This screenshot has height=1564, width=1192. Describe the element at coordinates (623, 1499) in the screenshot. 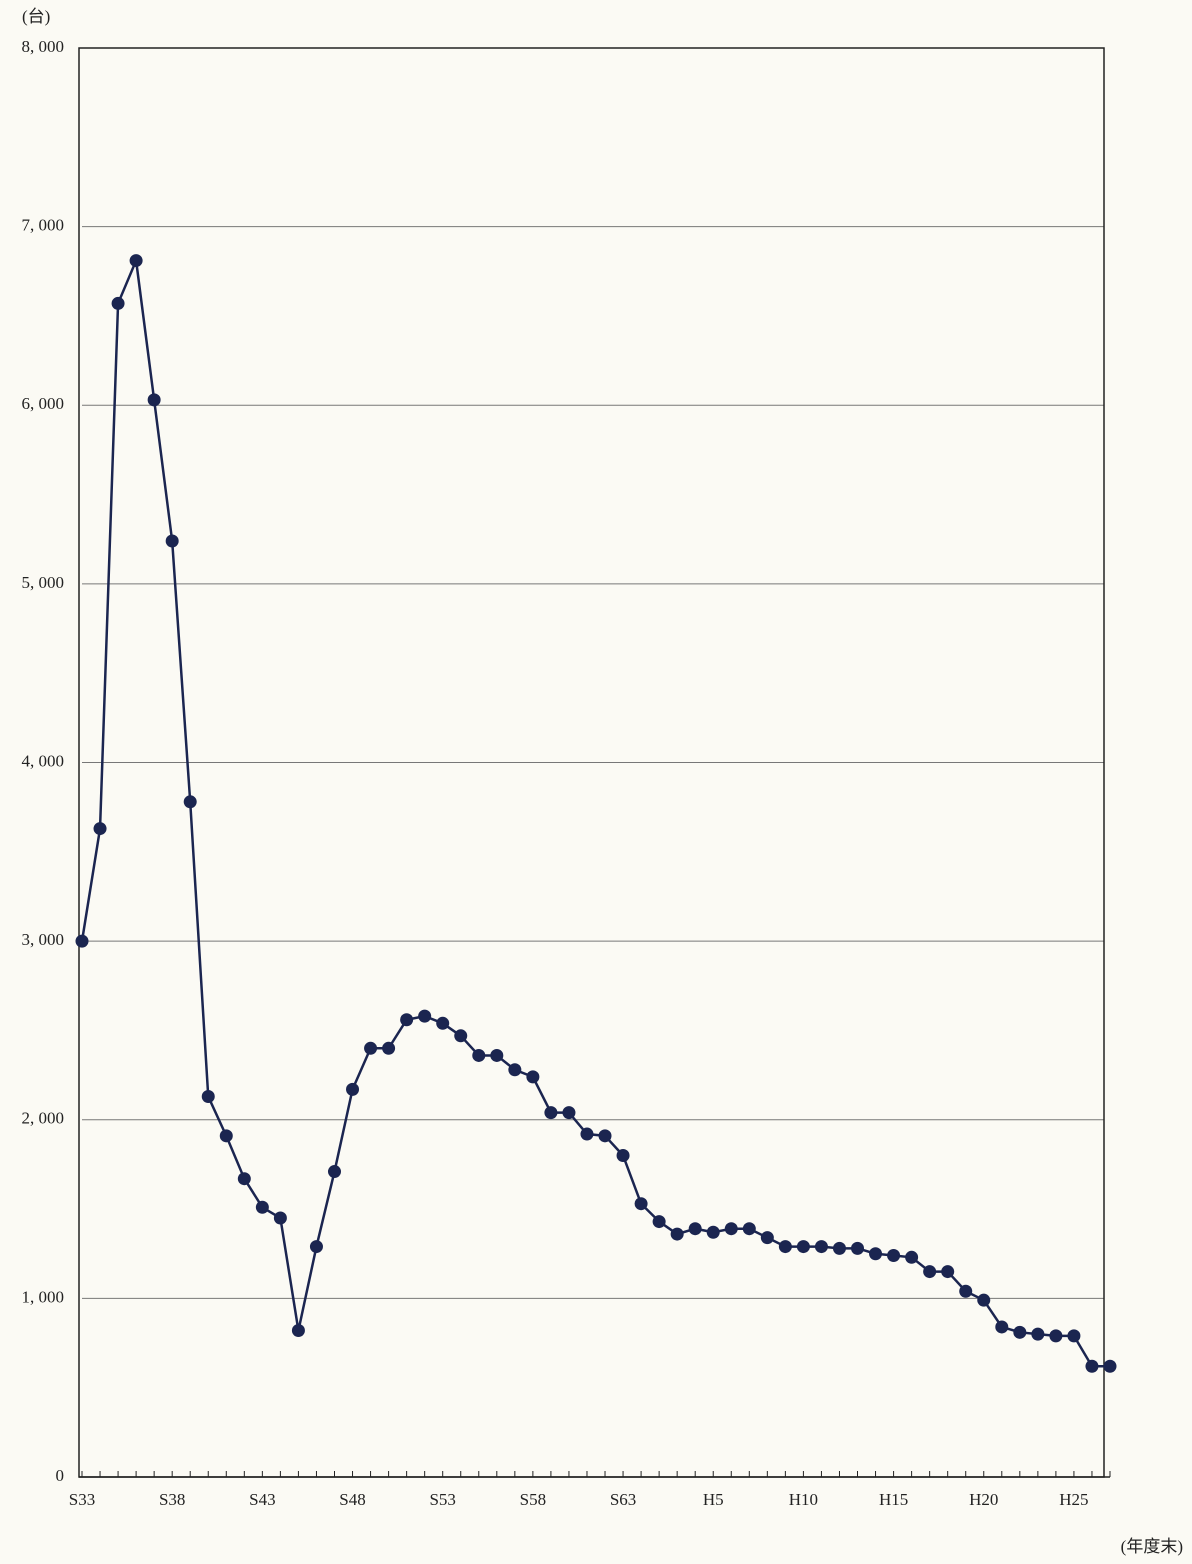

I see `x-tick-label: S63` at that location.